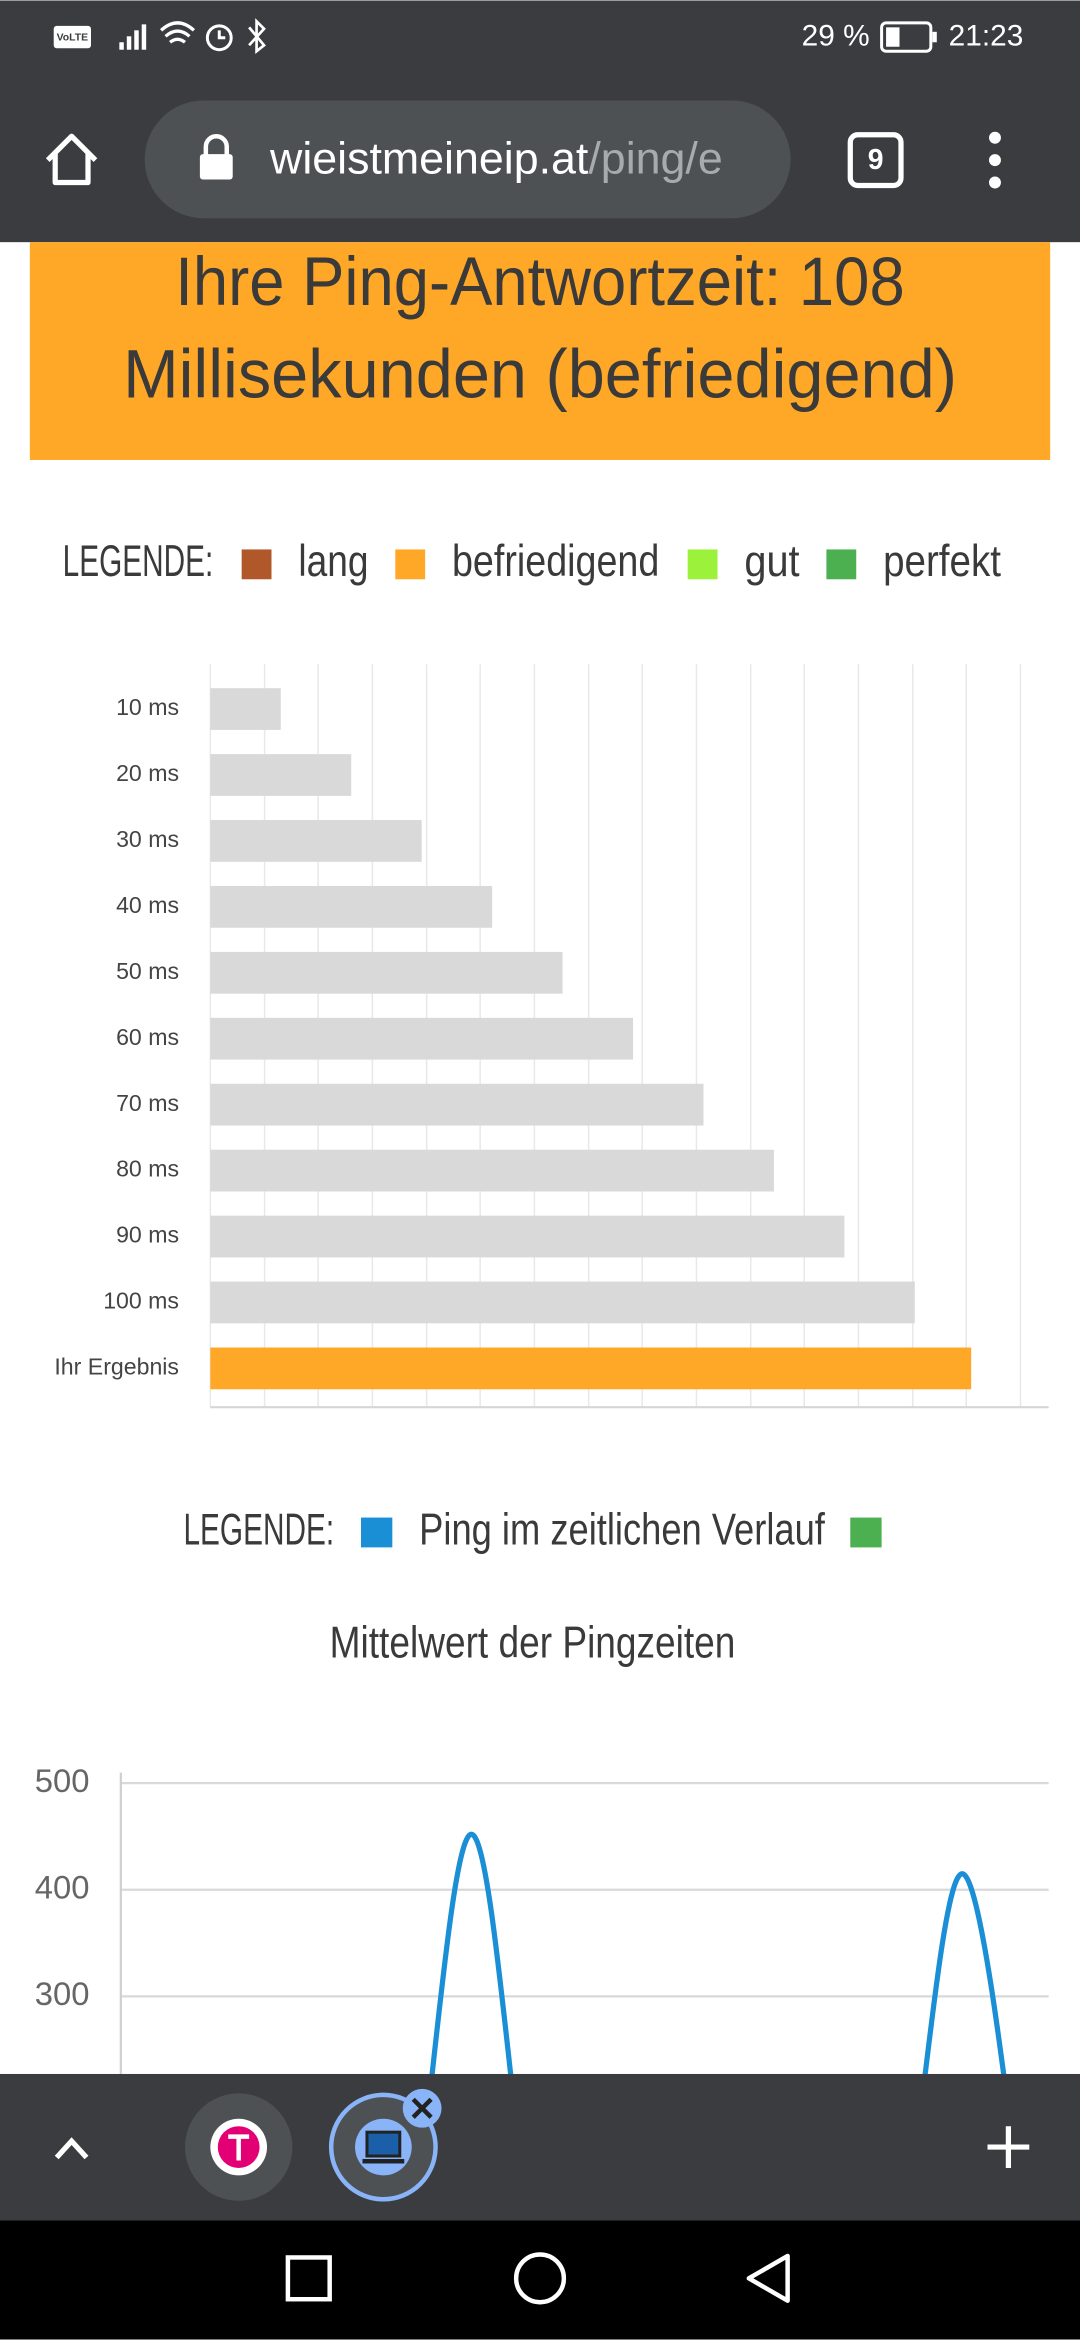 The height and width of the screenshot is (2340, 1080). What do you see at coordinates (147, 1235) in the screenshot?
I see `y-tick-label: 90 ms` at bounding box center [147, 1235].